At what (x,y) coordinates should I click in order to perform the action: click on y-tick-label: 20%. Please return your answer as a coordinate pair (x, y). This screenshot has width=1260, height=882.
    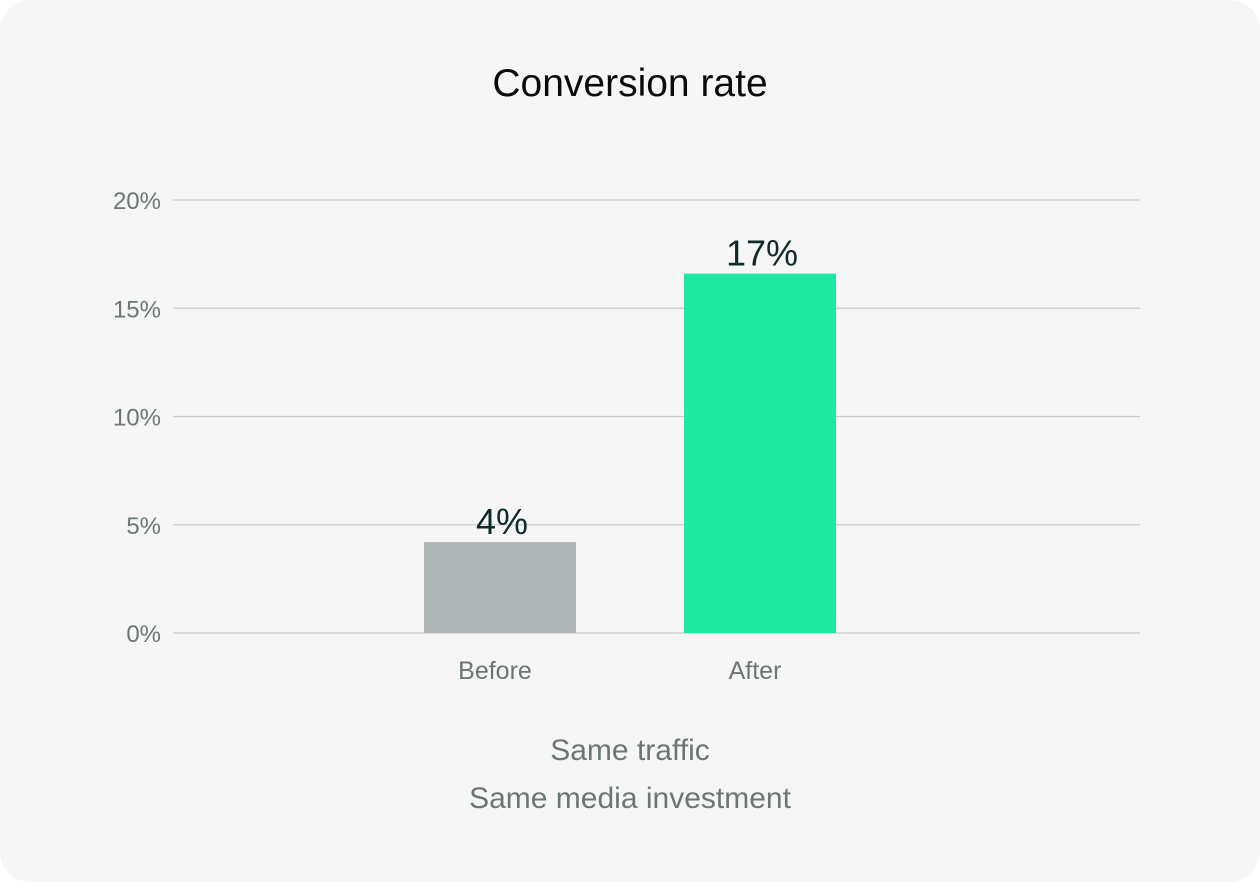
    Looking at the image, I should click on (137, 201).